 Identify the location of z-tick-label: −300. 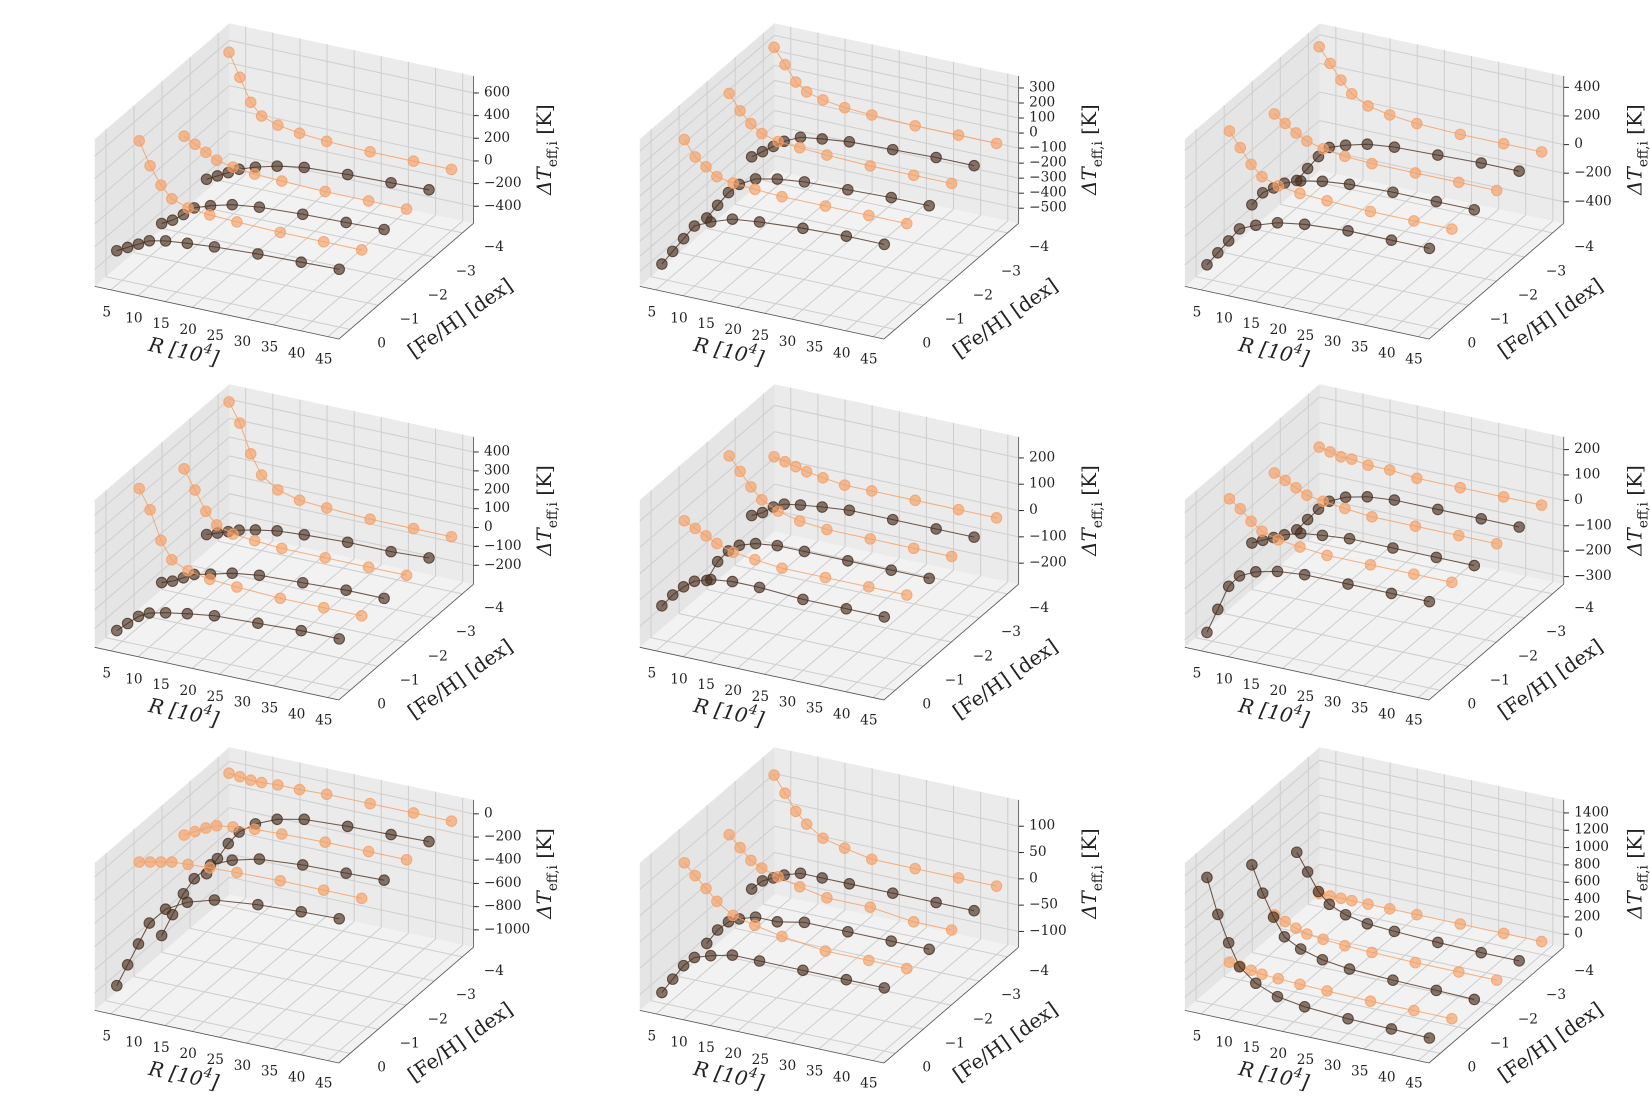
(1593, 576).